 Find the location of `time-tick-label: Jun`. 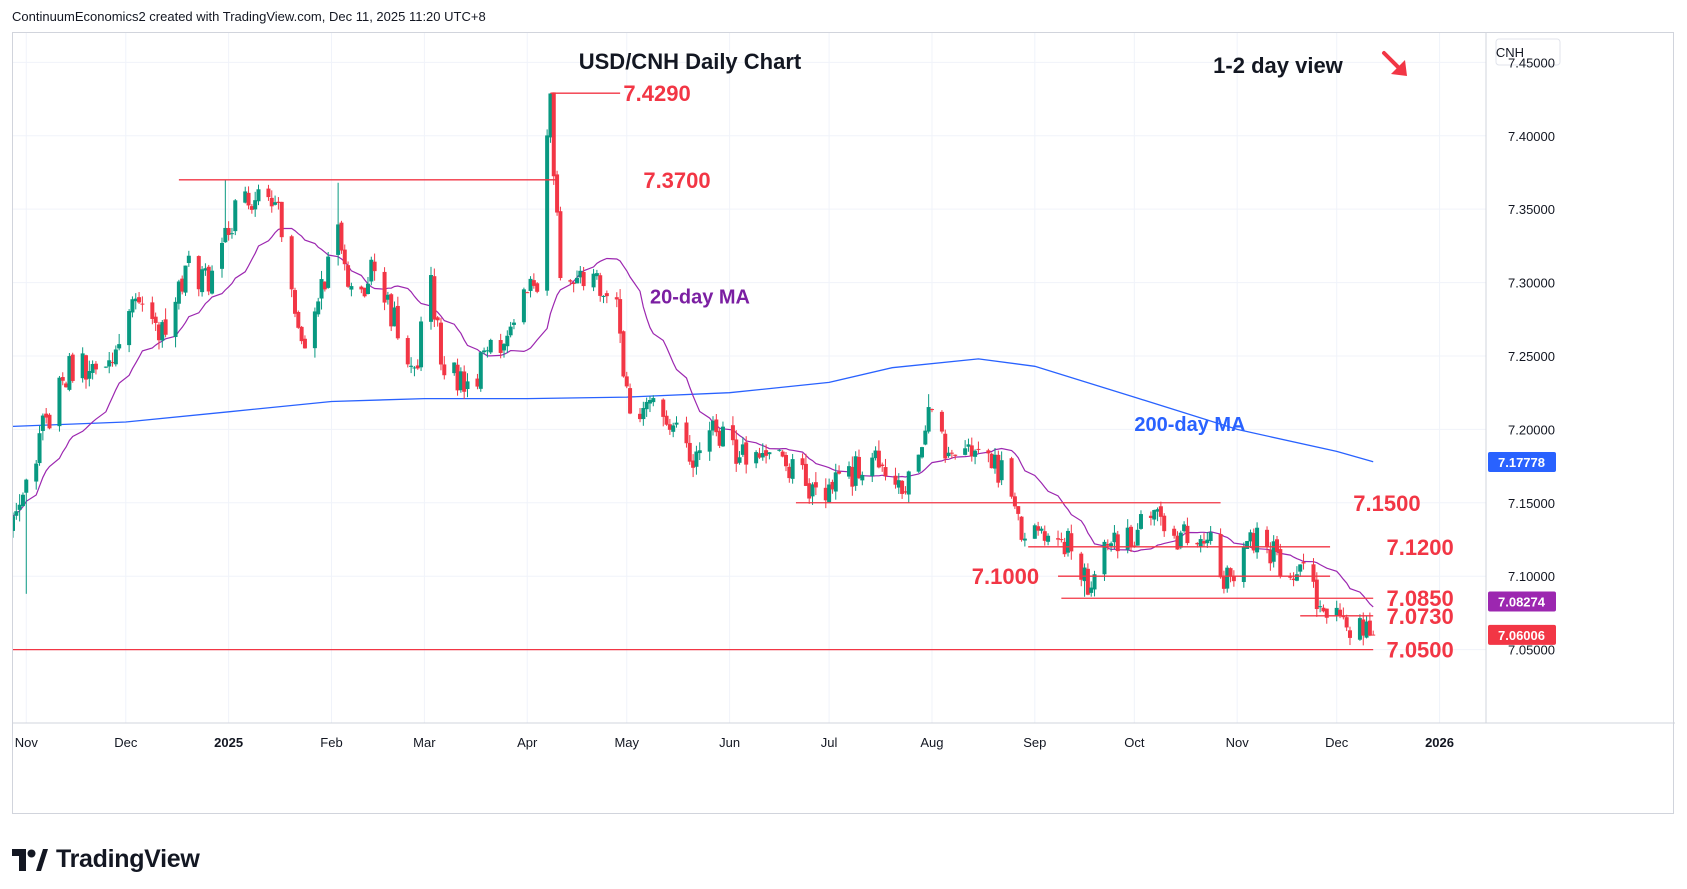

time-tick-label: Jun is located at coordinates (729, 742).